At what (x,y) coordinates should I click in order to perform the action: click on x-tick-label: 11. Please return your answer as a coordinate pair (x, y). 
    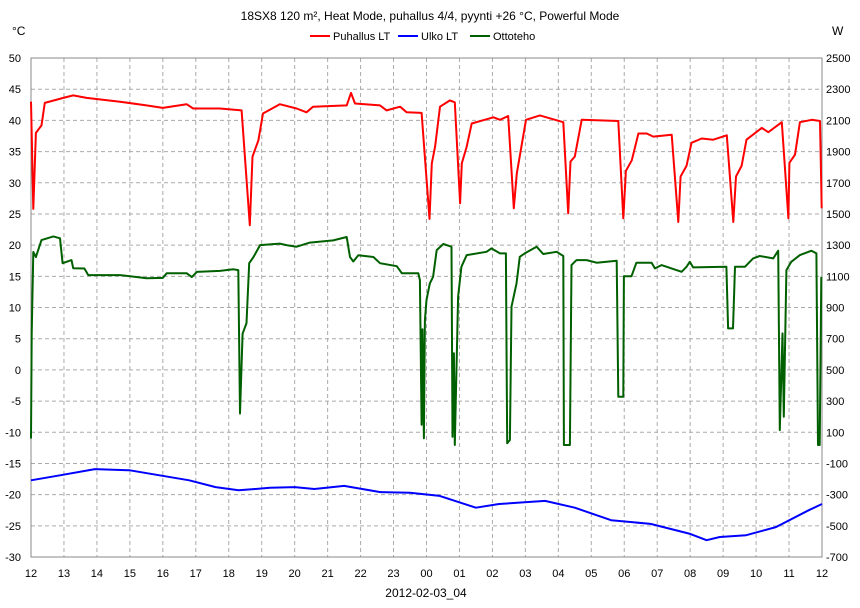
    Looking at the image, I should click on (788, 574).